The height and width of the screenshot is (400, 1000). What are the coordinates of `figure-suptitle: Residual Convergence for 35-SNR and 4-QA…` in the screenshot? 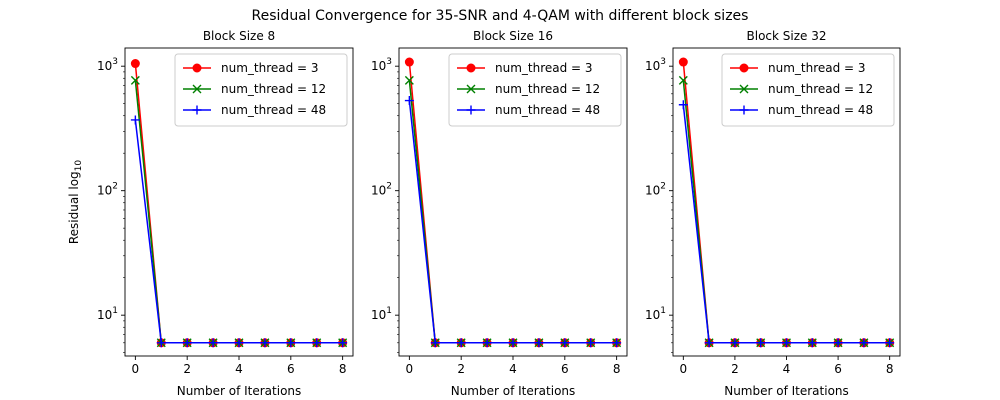 It's located at (500, 16).